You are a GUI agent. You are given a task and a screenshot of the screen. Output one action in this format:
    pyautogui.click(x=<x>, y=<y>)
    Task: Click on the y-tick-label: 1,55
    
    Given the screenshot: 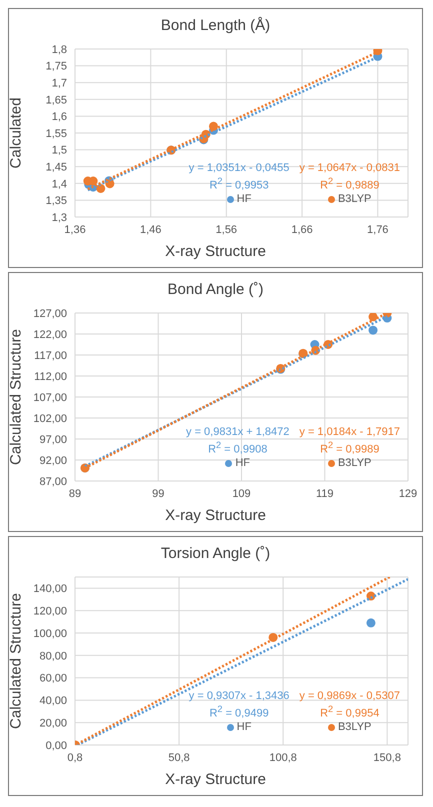 What is the action you would take?
    pyautogui.click(x=56, y=134)
    